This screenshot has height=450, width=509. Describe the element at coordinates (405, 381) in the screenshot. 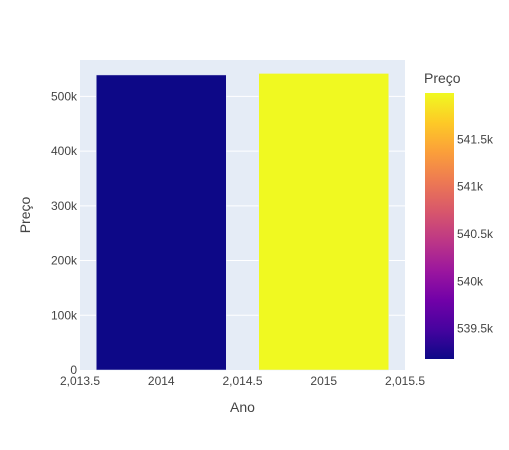

I see `x-tick-label: 2,015.5` at that location.